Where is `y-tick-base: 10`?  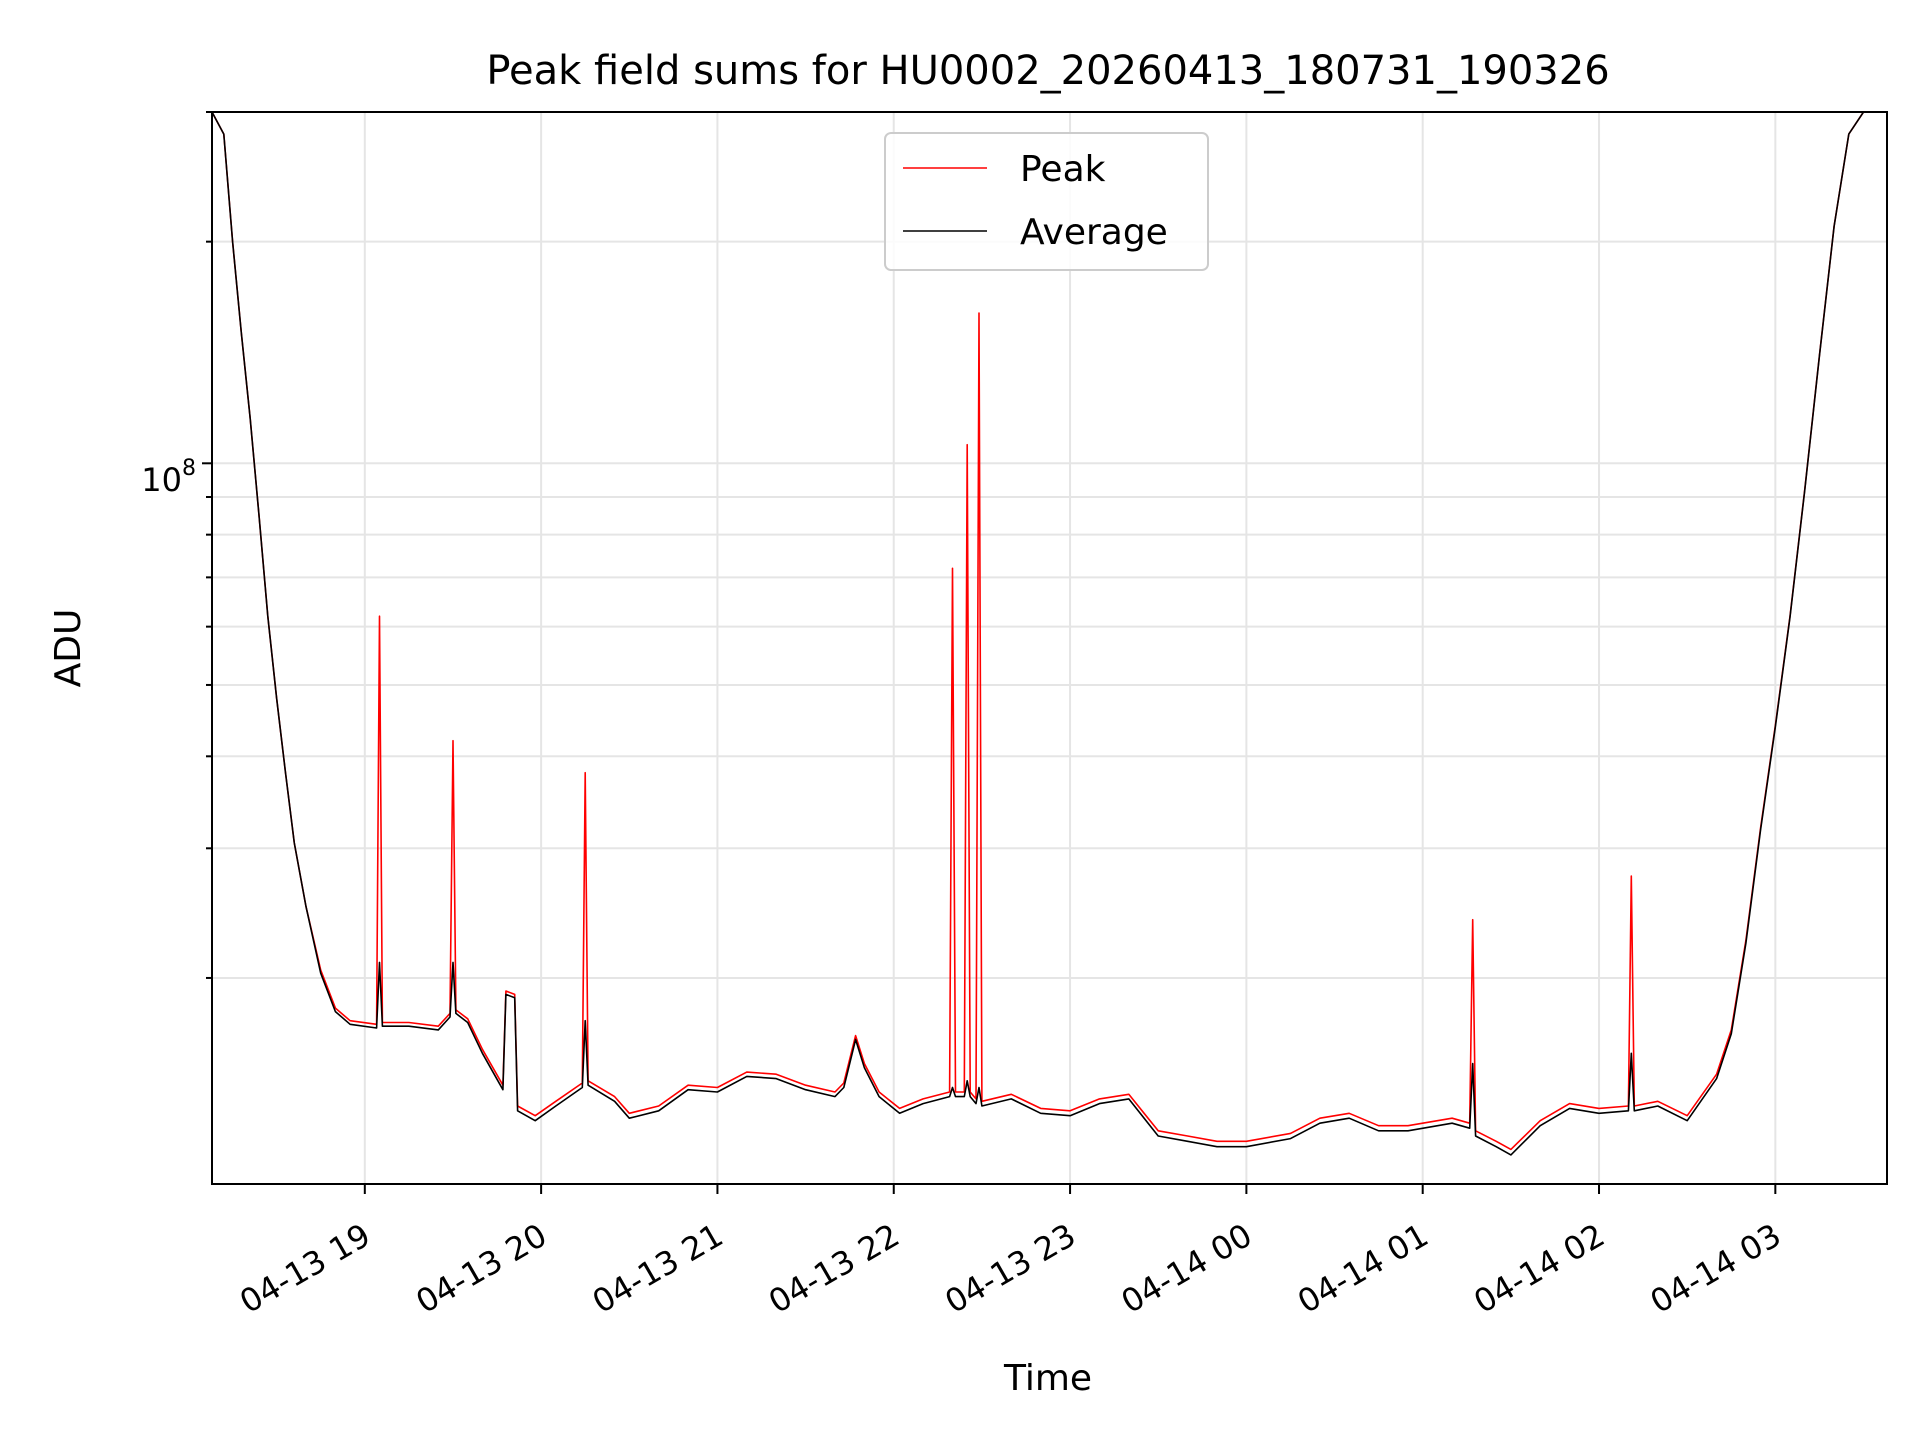 y-tick-base: 10 is located at coordinates (161, 480).